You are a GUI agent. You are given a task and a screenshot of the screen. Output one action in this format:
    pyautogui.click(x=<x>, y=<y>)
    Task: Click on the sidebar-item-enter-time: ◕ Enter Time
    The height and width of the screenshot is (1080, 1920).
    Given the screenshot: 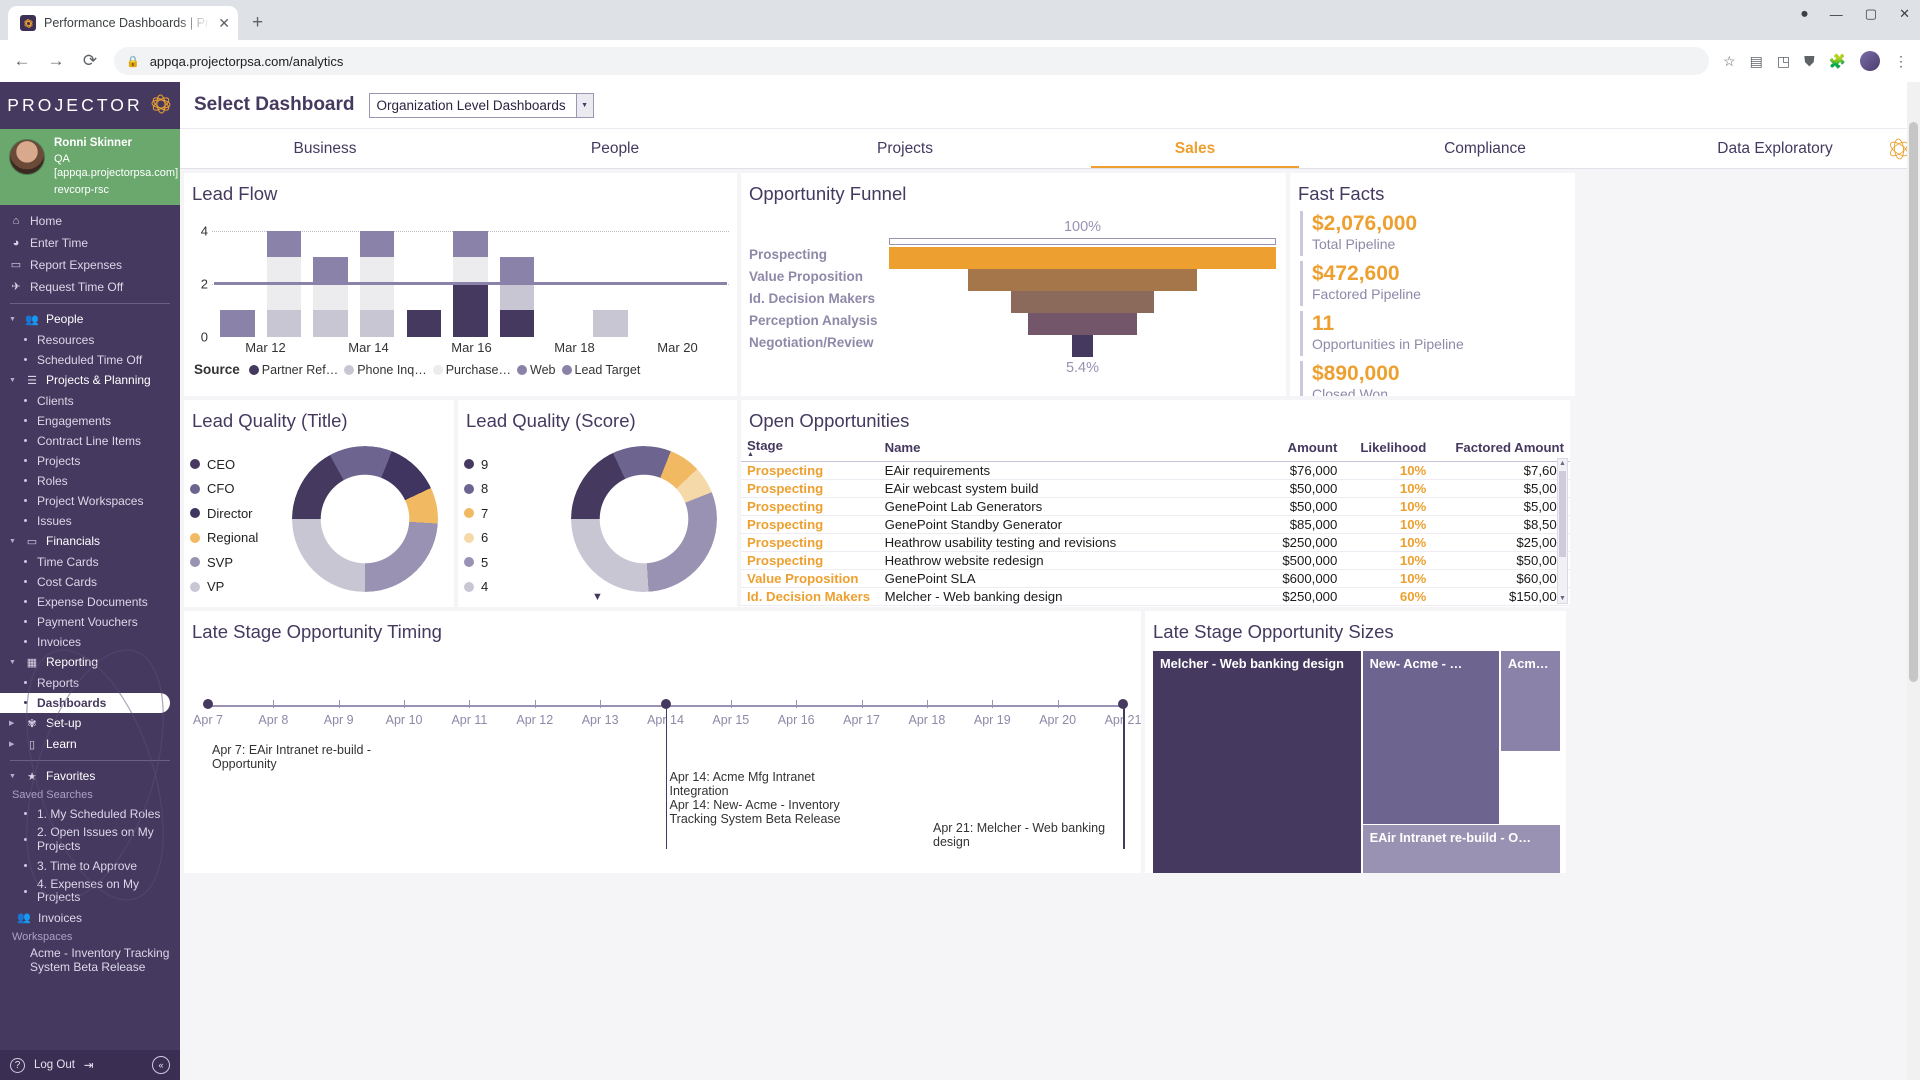 What is the action you would take?
    pyautogui.click(x=90, y=243)
    